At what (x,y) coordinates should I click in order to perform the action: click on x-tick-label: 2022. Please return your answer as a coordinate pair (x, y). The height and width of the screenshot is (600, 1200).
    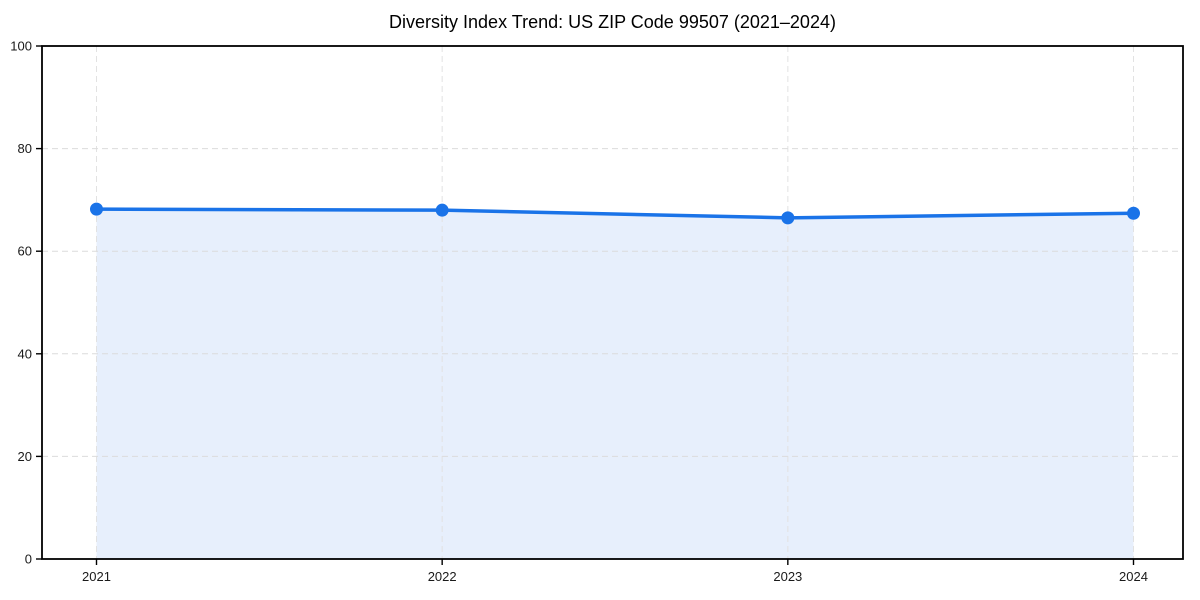
    Looking at the image, I should click on (442, 576).